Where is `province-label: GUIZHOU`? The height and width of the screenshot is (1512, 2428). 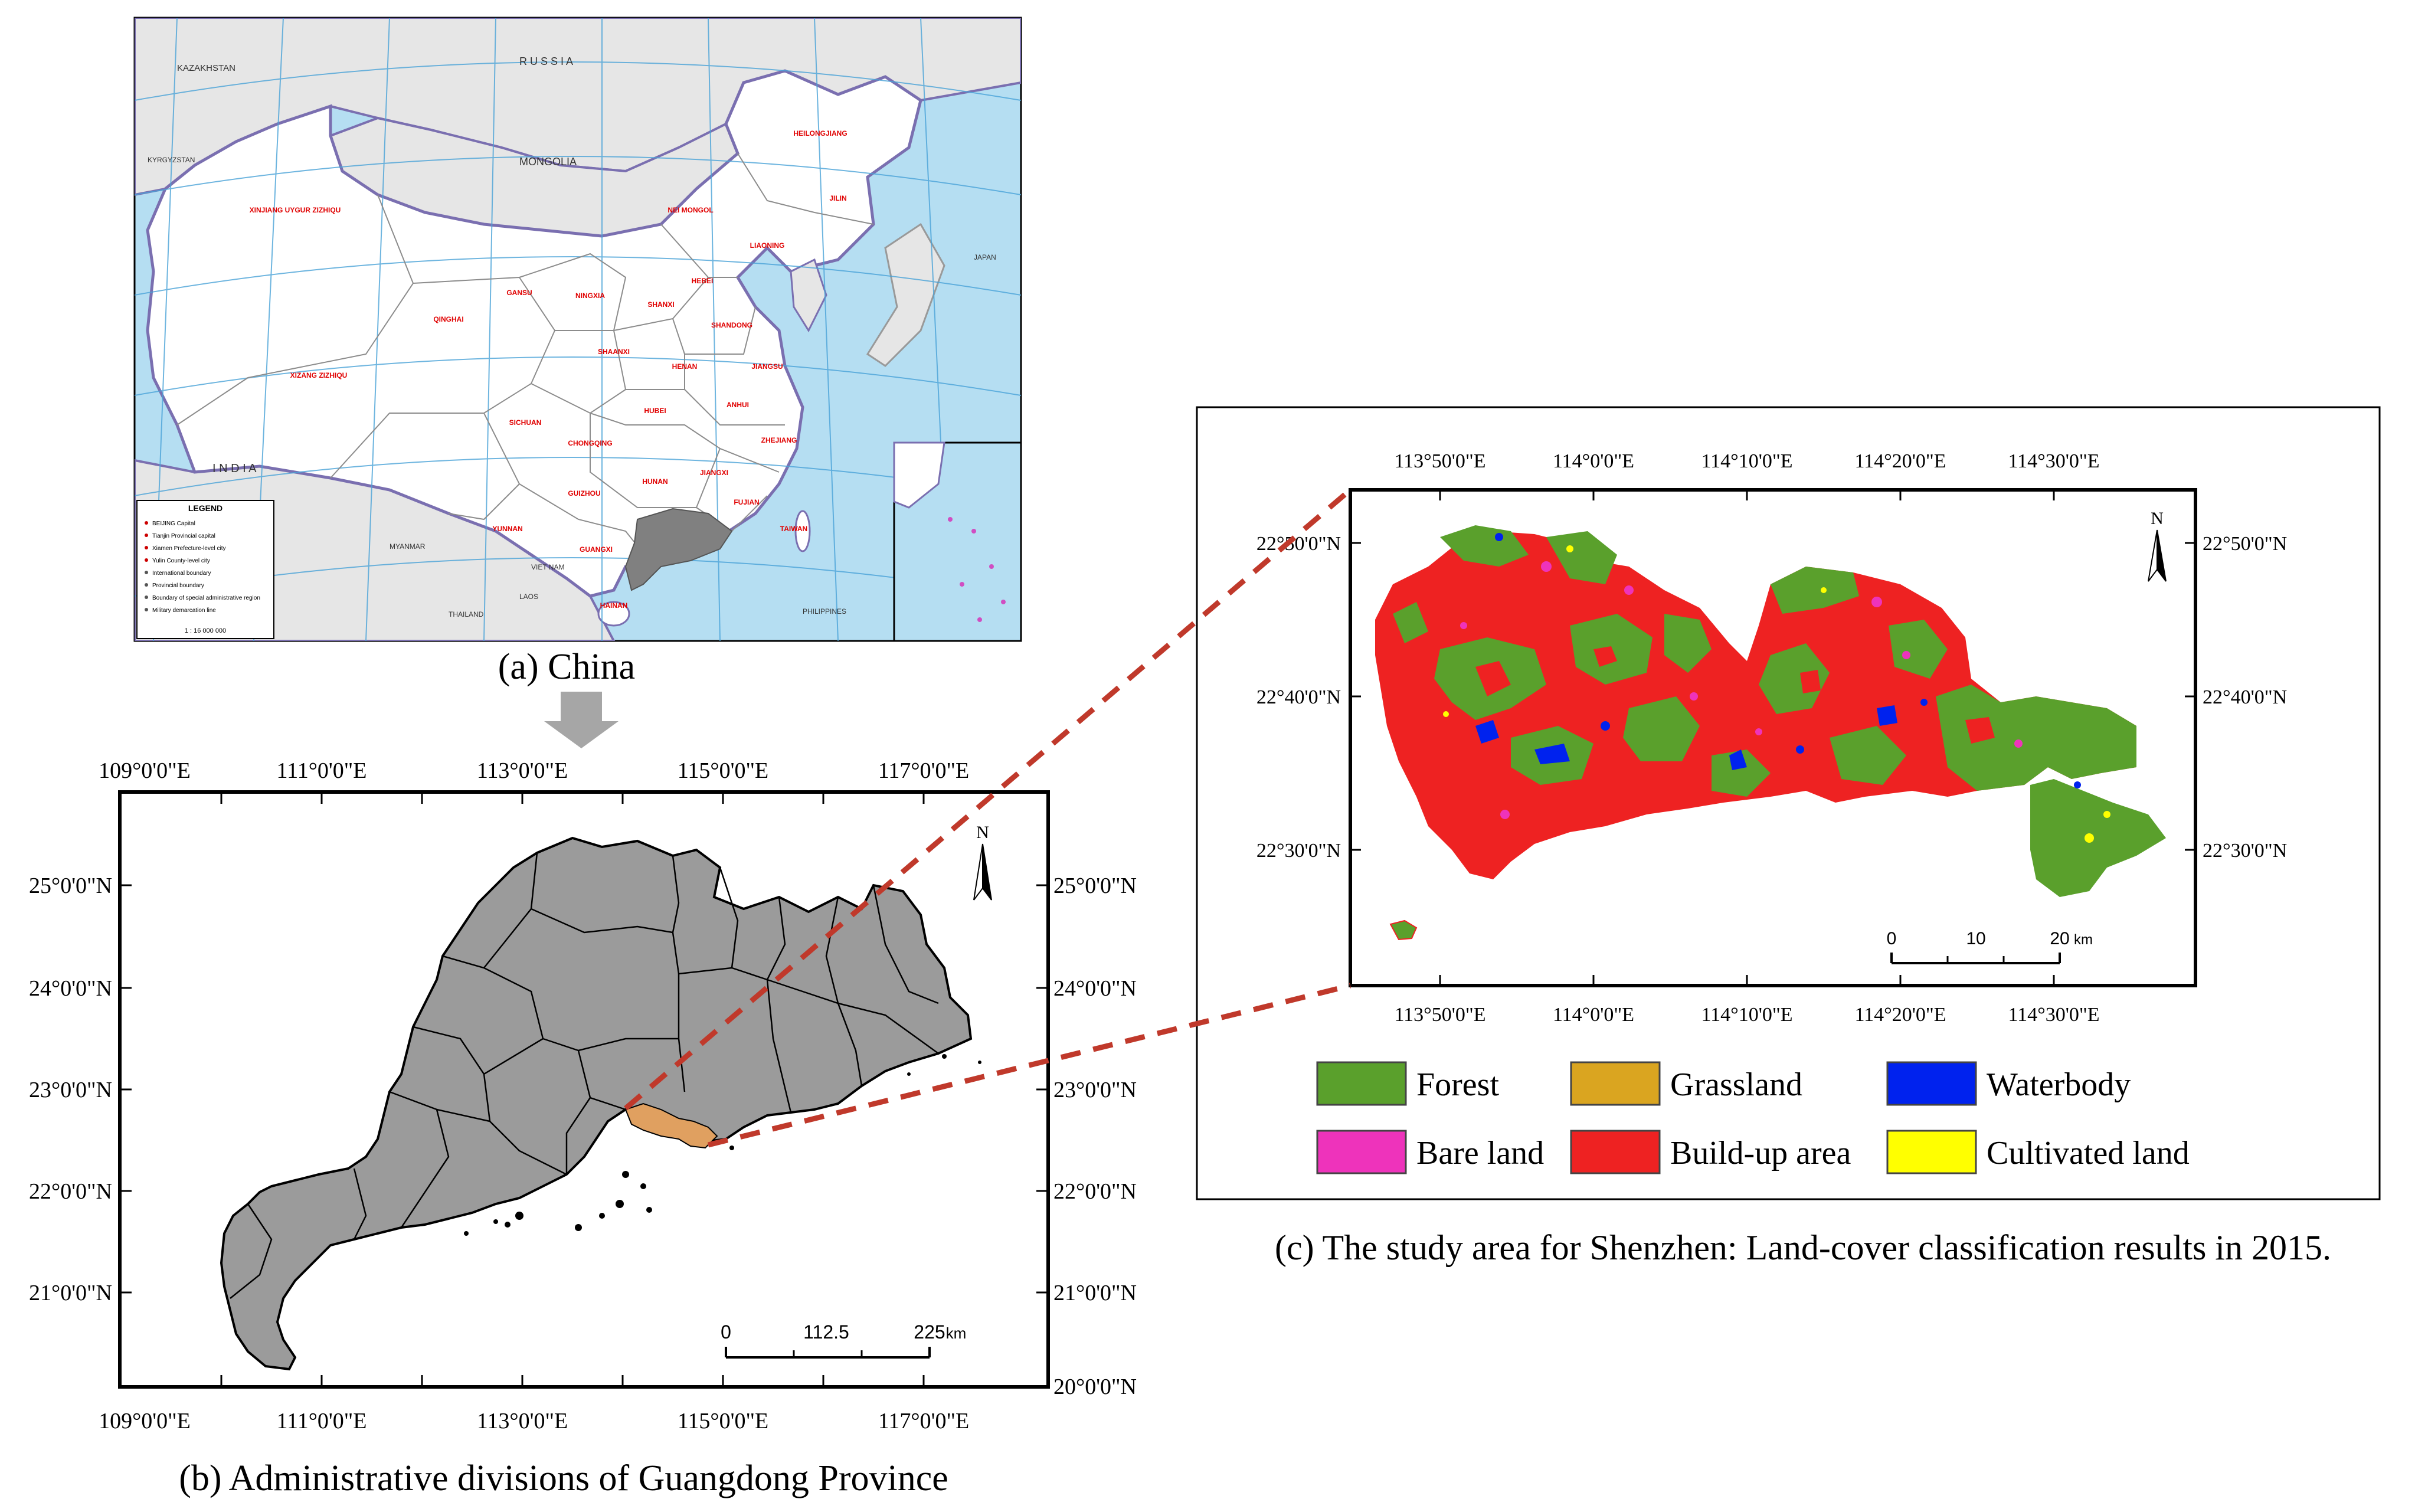
province-label: GUIZHOU is located at coordinates (584, 493).